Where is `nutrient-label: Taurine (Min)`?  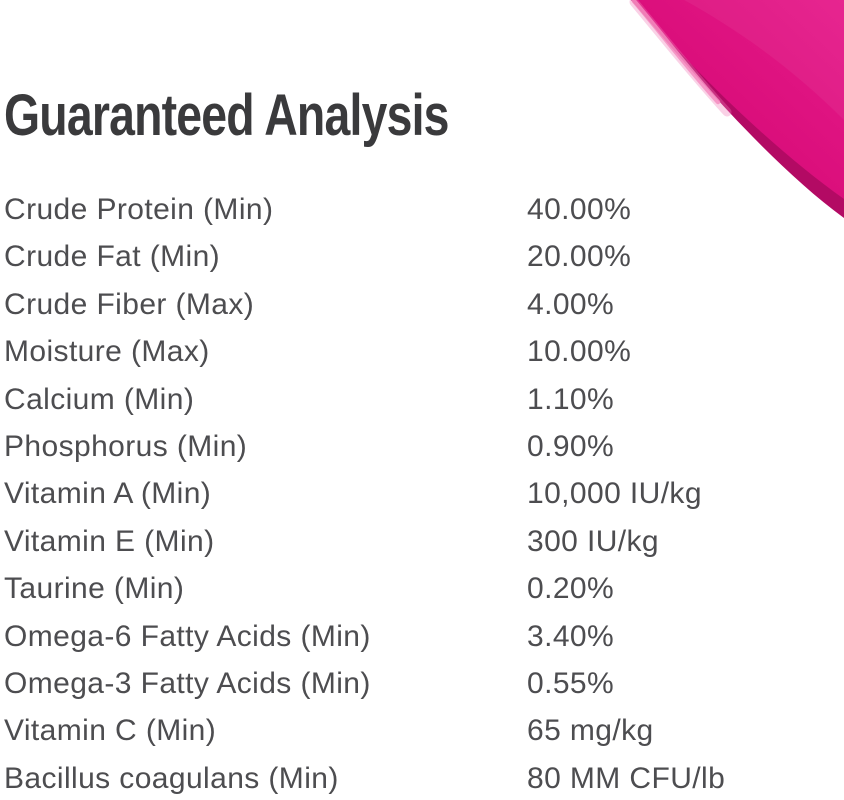 nutrient-label: Taurine (Min) is located at coordinates (94, 589).